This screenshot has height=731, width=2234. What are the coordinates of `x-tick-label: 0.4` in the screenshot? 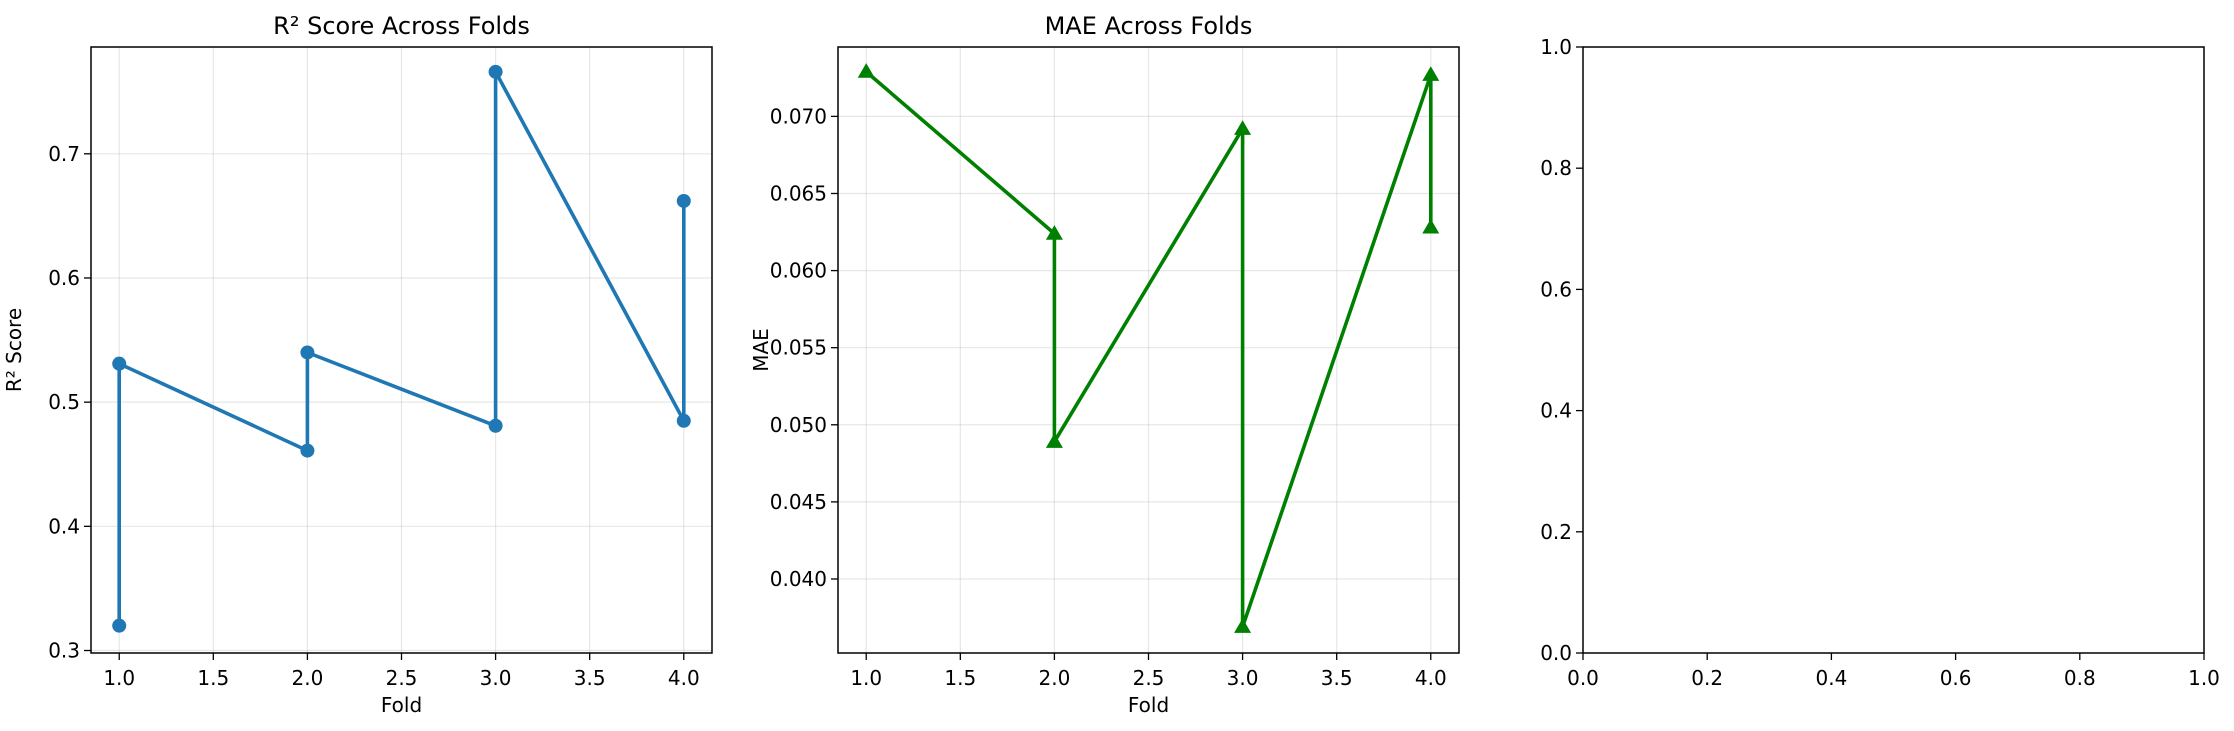 It's located at (1831, 678).